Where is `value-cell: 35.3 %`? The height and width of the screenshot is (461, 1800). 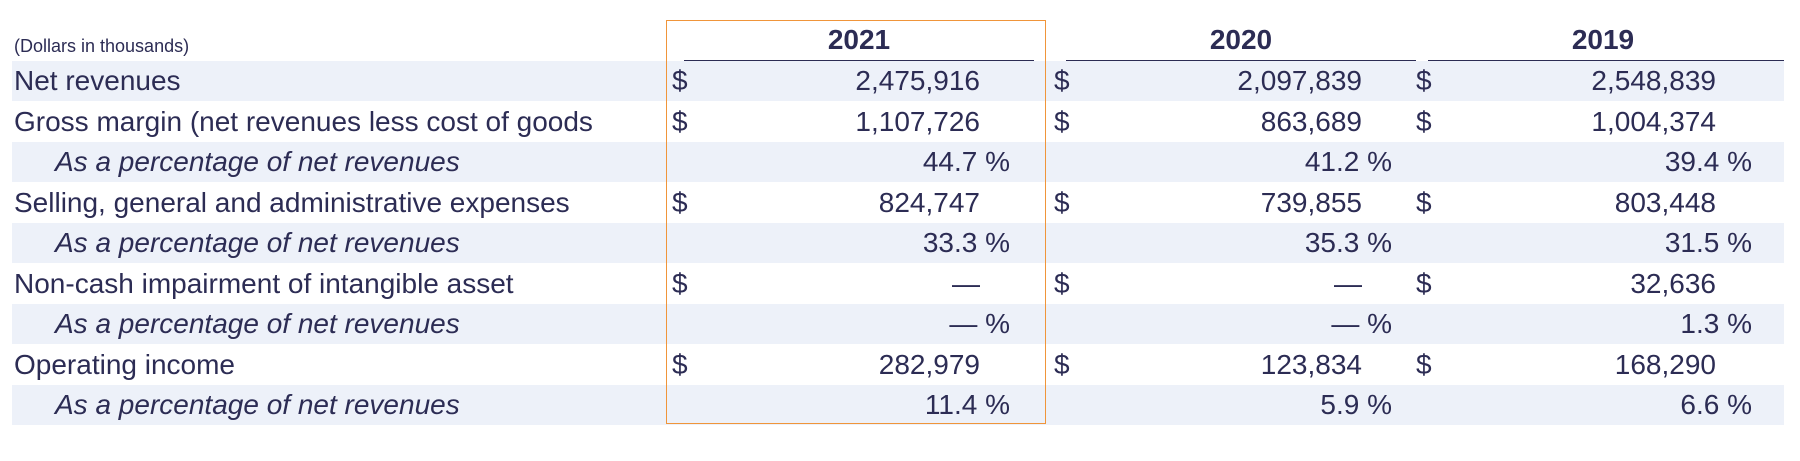
value-cell: 35.3 % is located at coordinates (1348, 242).